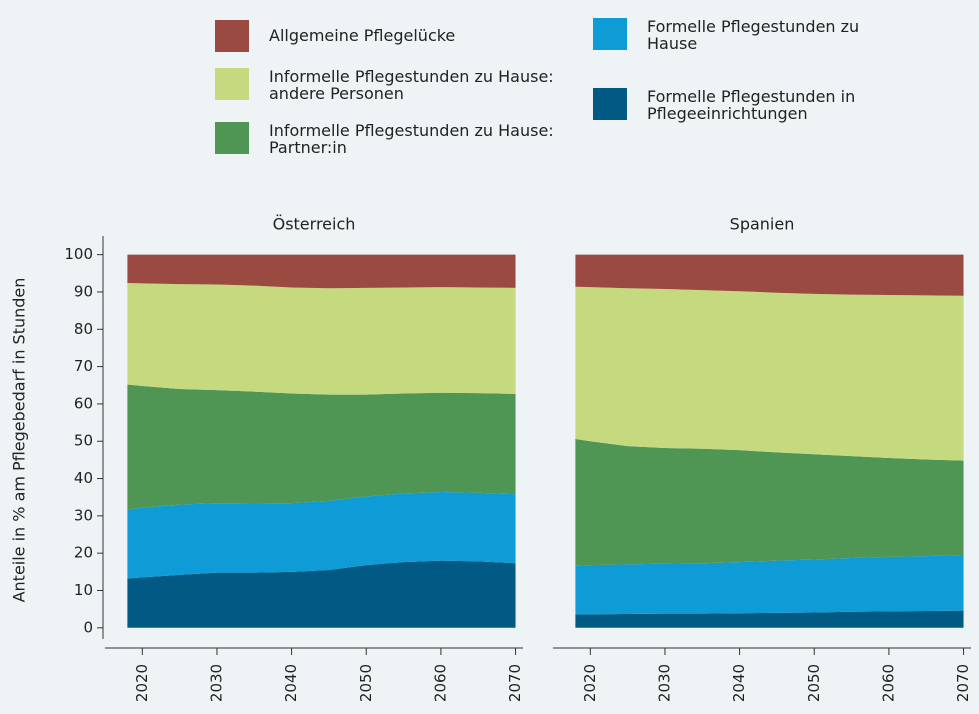  Describe the element at coordinates (83, 590) in the screenshot. I see `y-tick-label: 10` at that location.